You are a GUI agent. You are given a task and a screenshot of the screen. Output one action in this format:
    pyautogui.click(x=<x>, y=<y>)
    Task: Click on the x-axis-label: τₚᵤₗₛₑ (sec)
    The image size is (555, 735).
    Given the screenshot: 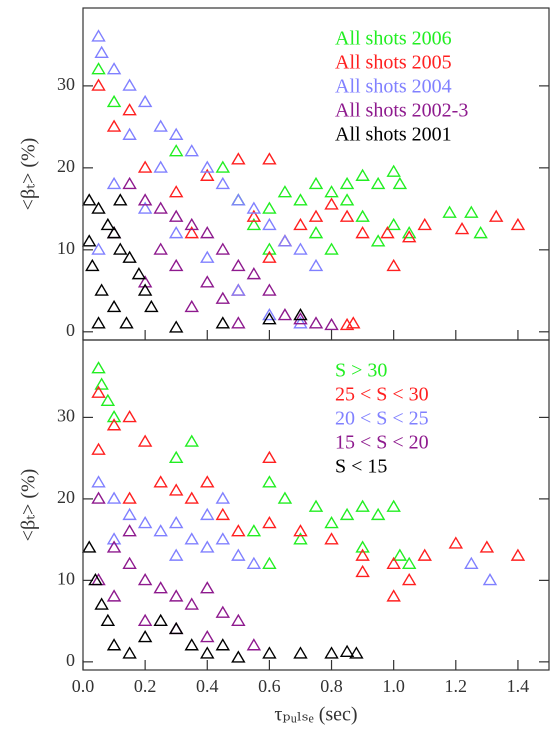 What is the action you would take?
    pyautogui.click(x=315, y=715)
    